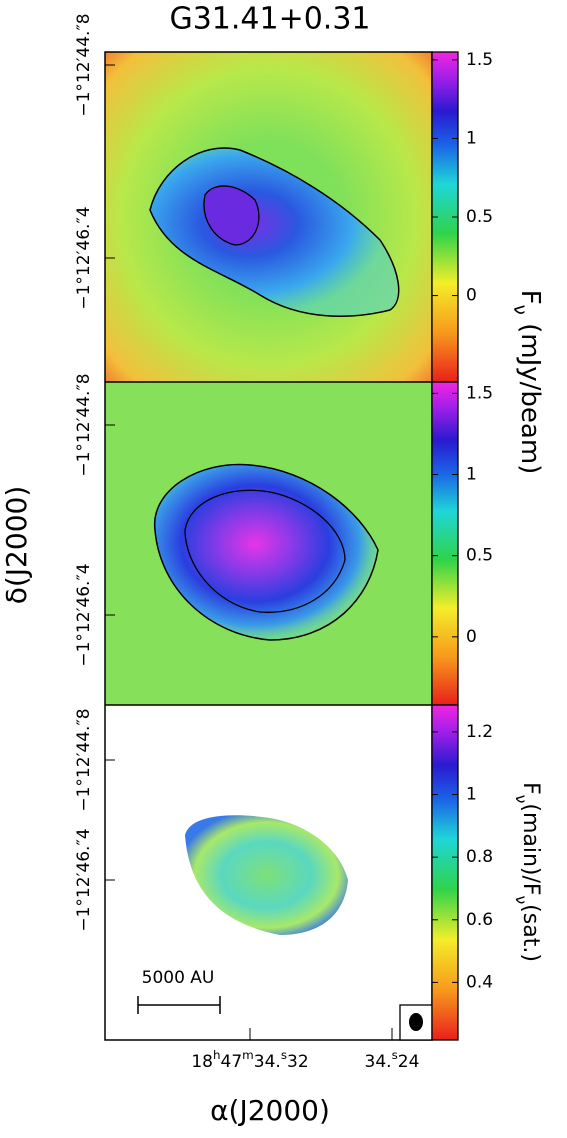 This screenshot has width=567, height=1138. Describe the element at coordinates (479, 732) in the screenshot. I see `colorbar-tick-label: 1.2` at that location.